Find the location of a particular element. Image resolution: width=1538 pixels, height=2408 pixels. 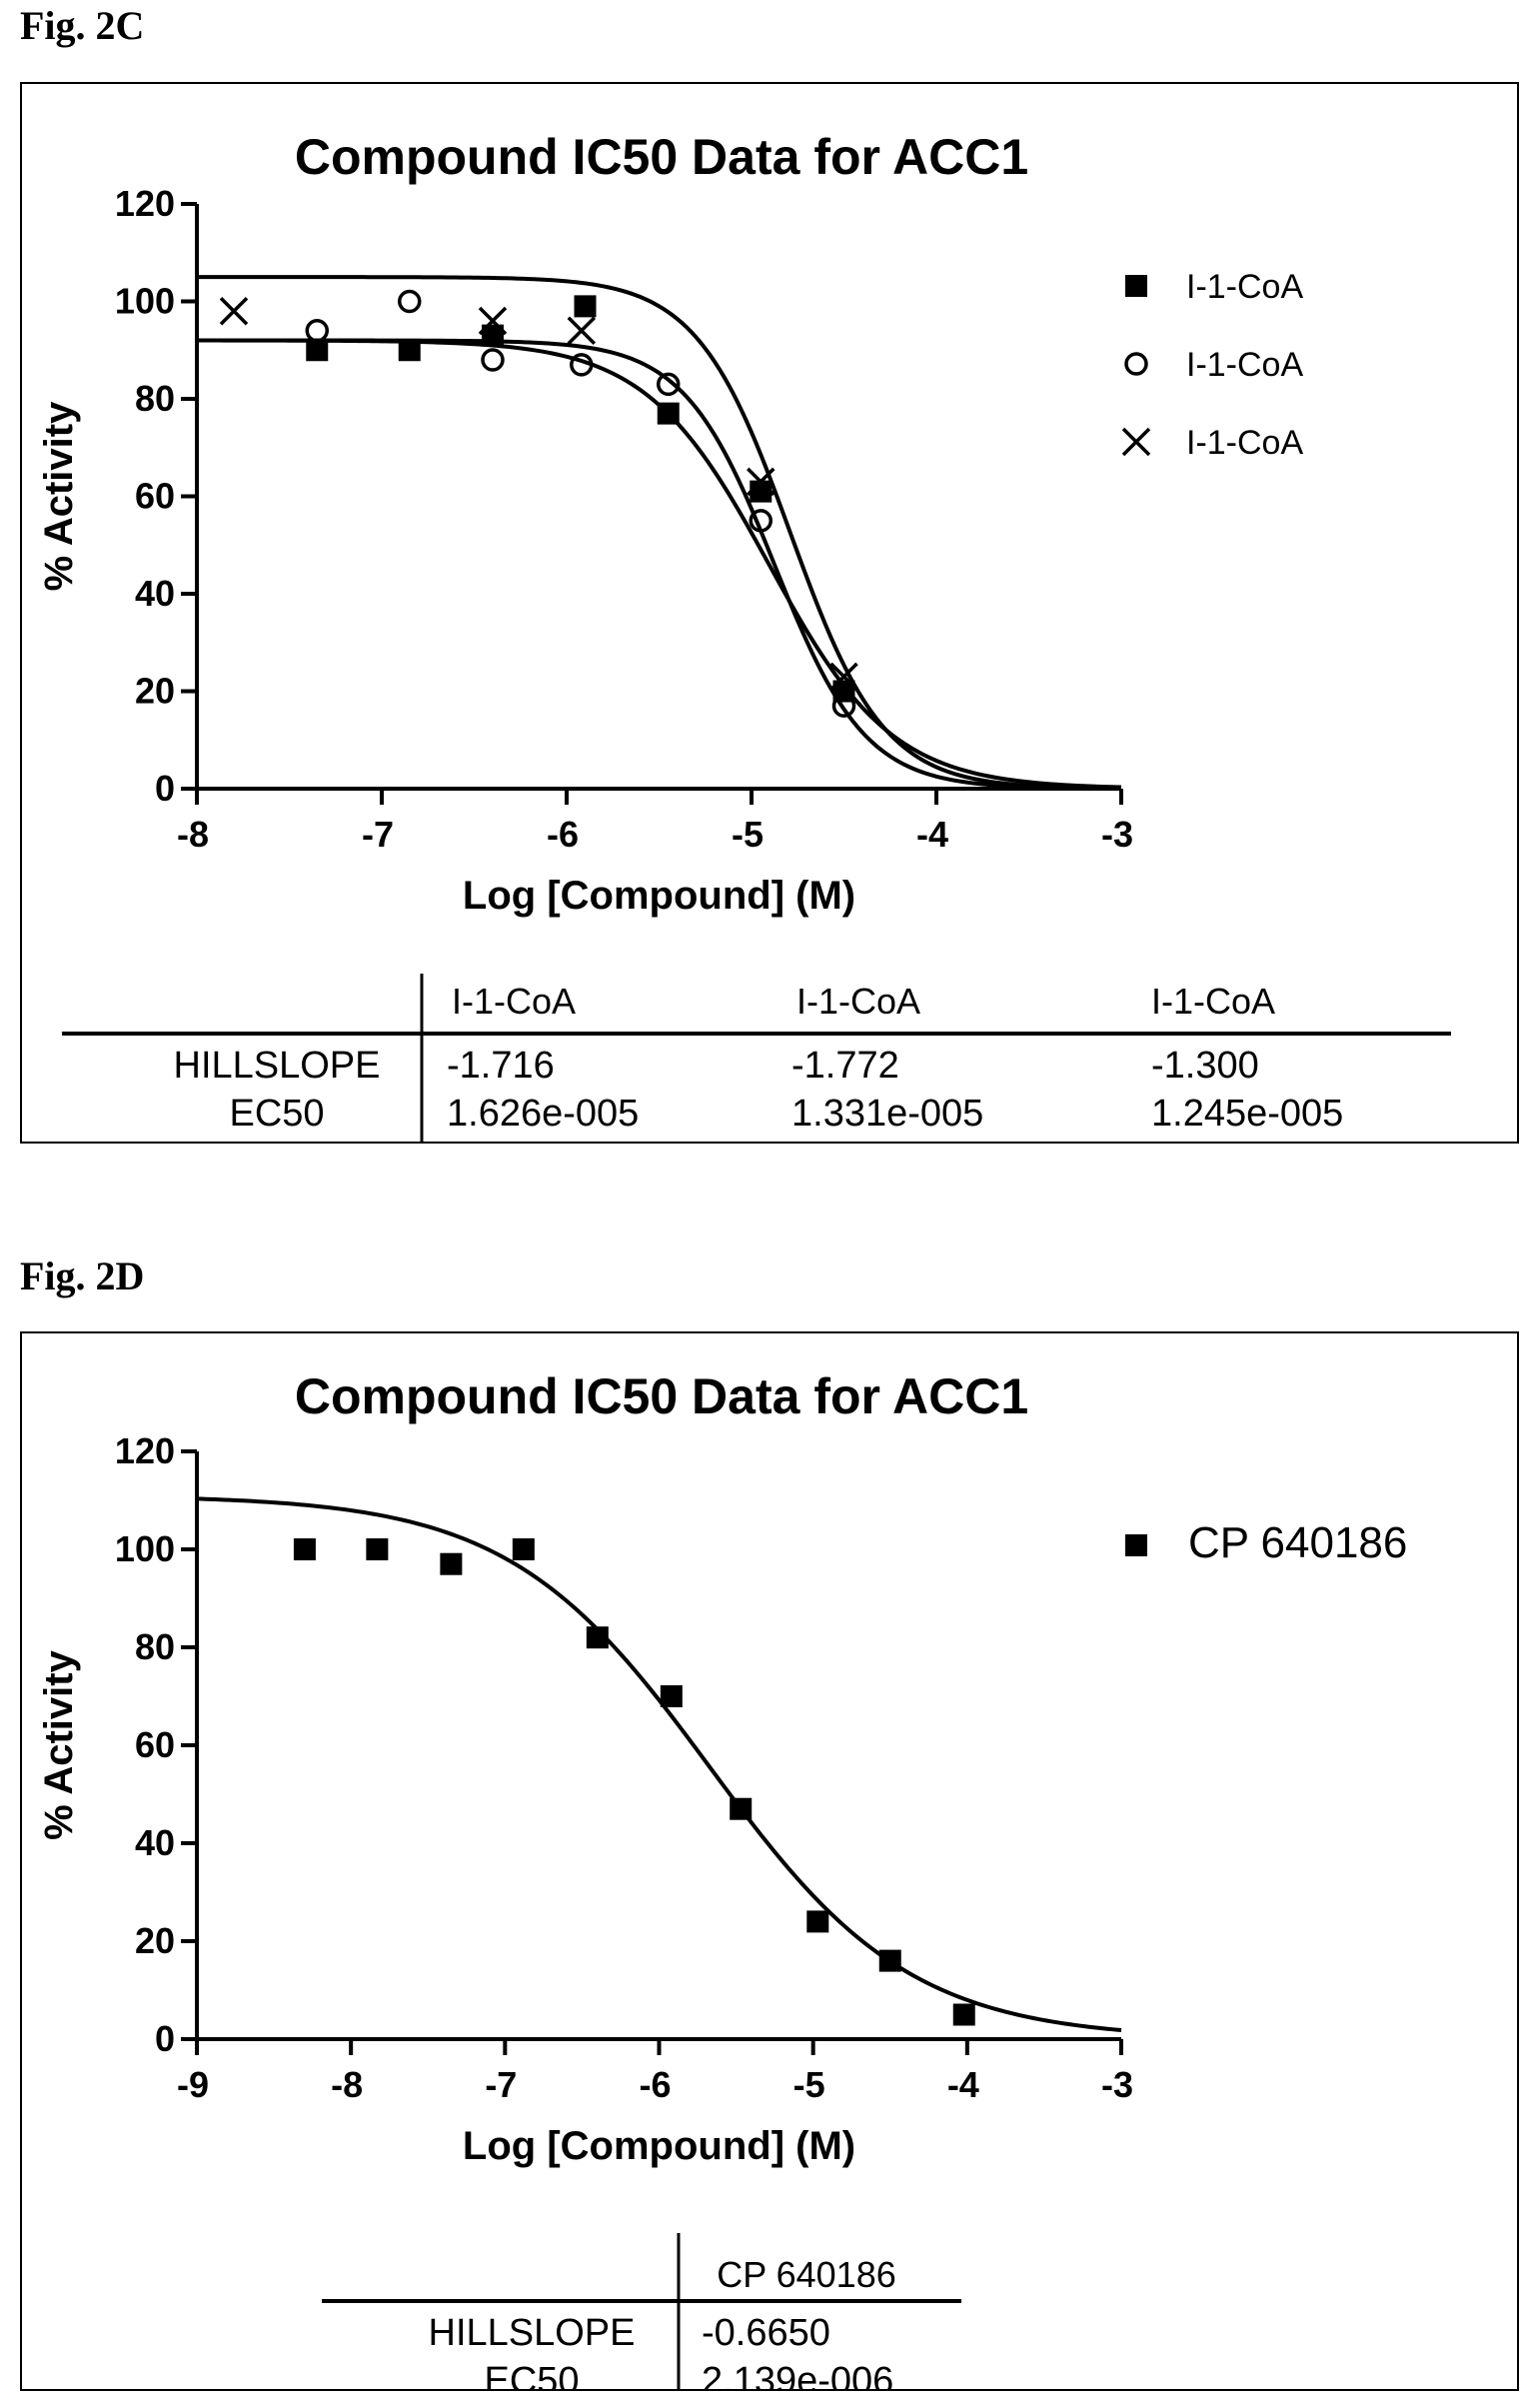

table-cell-value: 1.245e-005 is located at coordinates (1247, 1114).